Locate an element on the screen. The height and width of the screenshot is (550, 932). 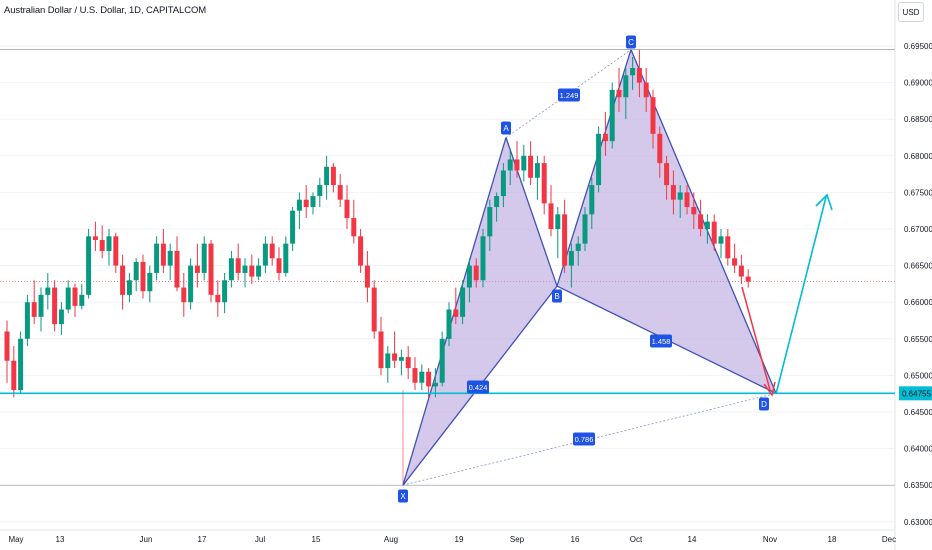
y-tick-label: 0.68500 is located at coordinates (918, 119).